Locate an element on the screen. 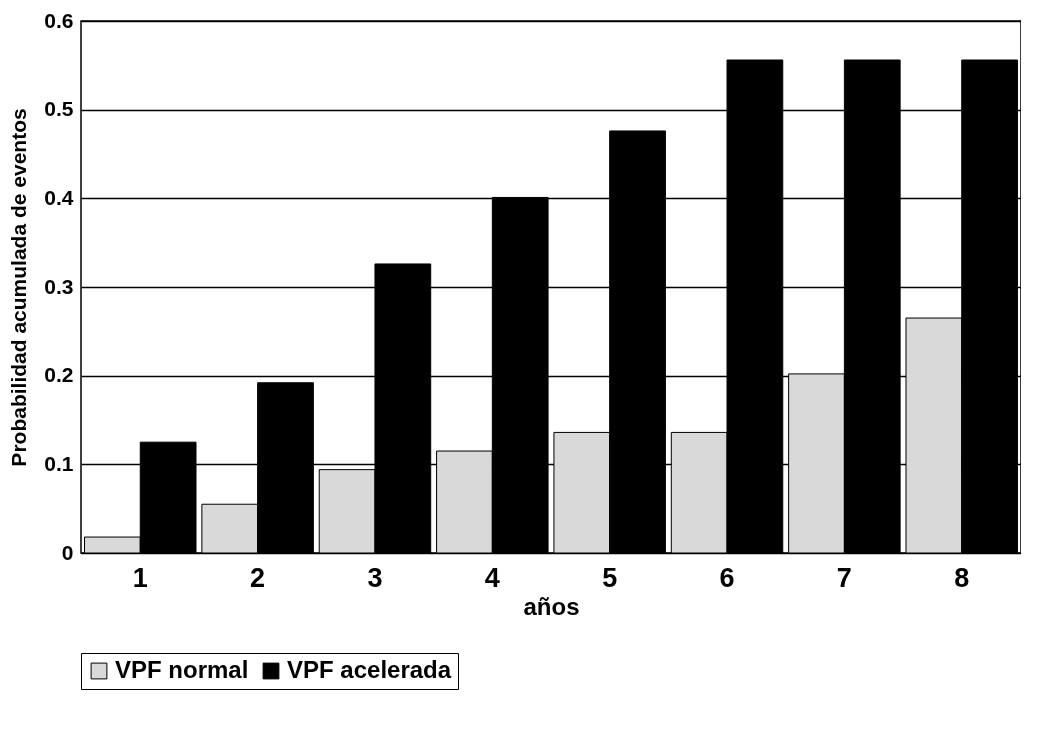  y-tick-label: 0.3 is located at coordinates (59, 286).